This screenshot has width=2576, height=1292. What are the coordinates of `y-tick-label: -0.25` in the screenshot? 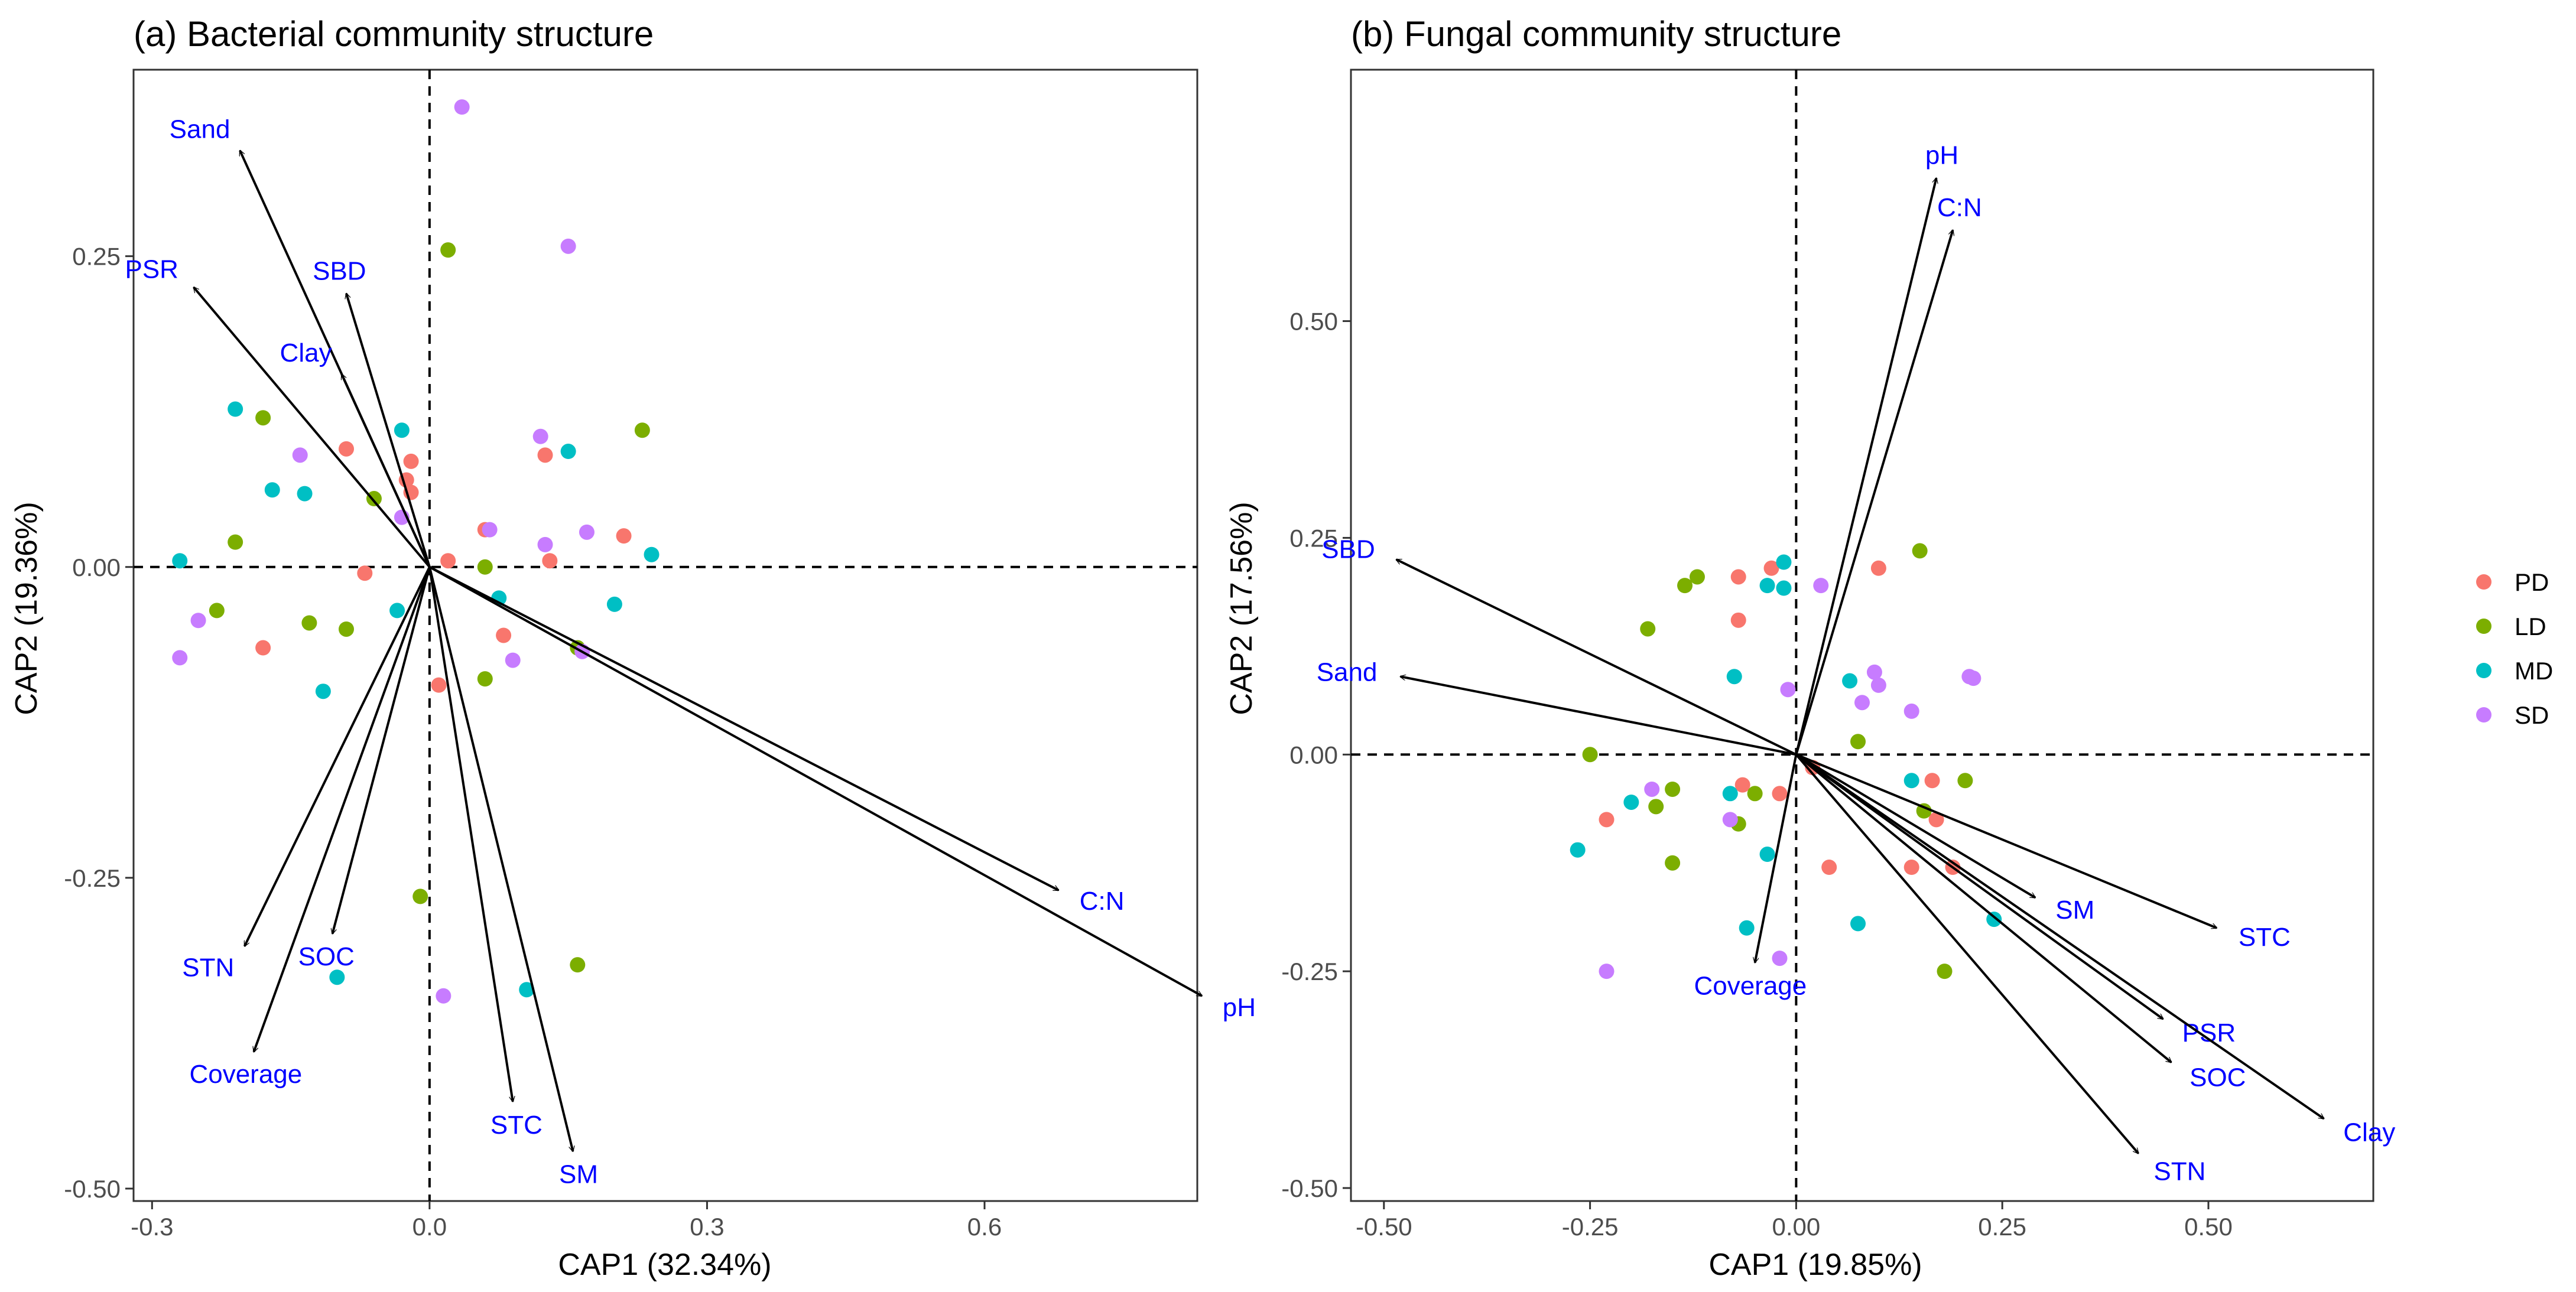 It's located at (1309, 971).